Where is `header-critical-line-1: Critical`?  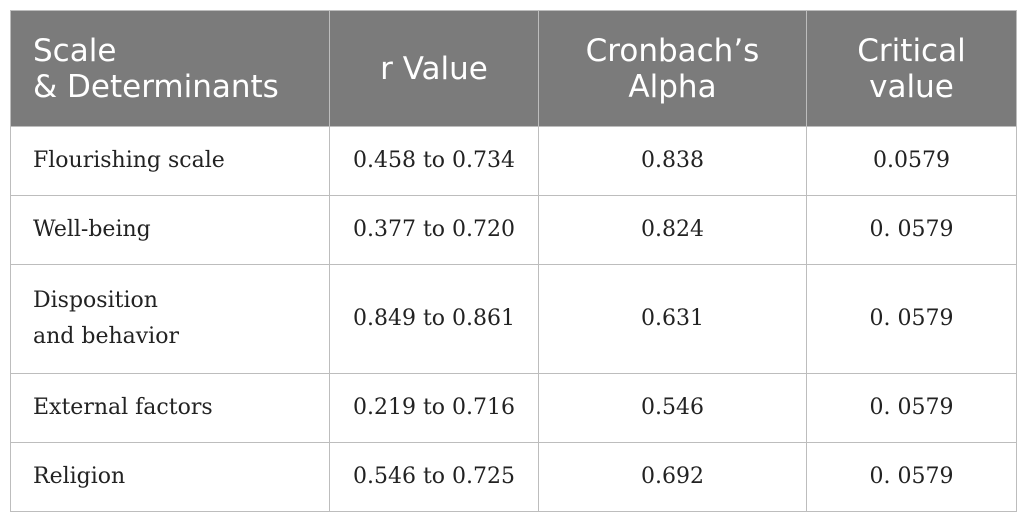 header-critical-line-1: Critical is located at coordinates (911, 50).